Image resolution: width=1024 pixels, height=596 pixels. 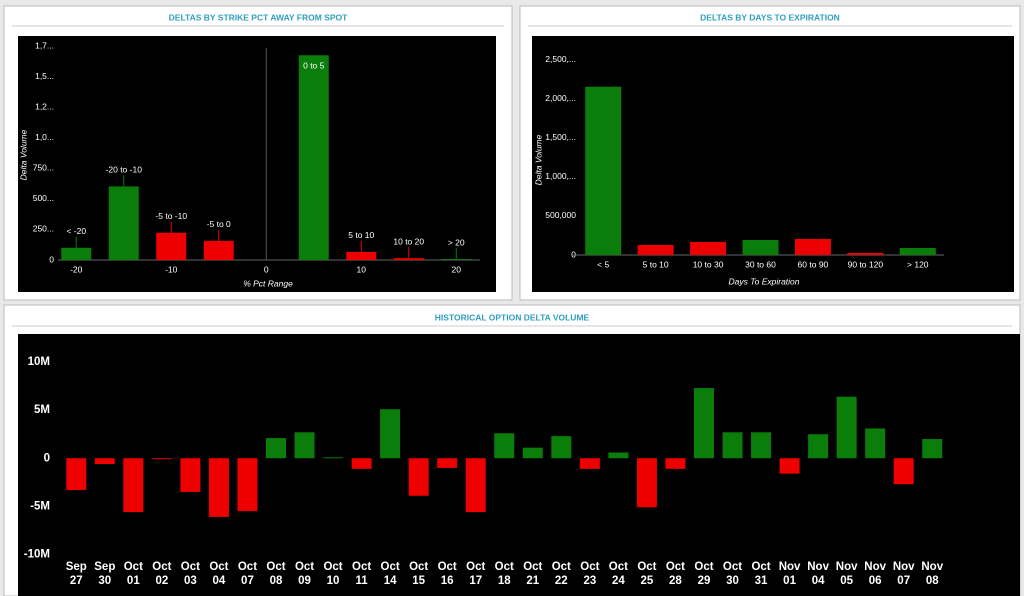 What do you see at coordinates (218, 574) in the screenshot?
I see `x-tick-label: Oct 04` at bounding box center [218, 574].